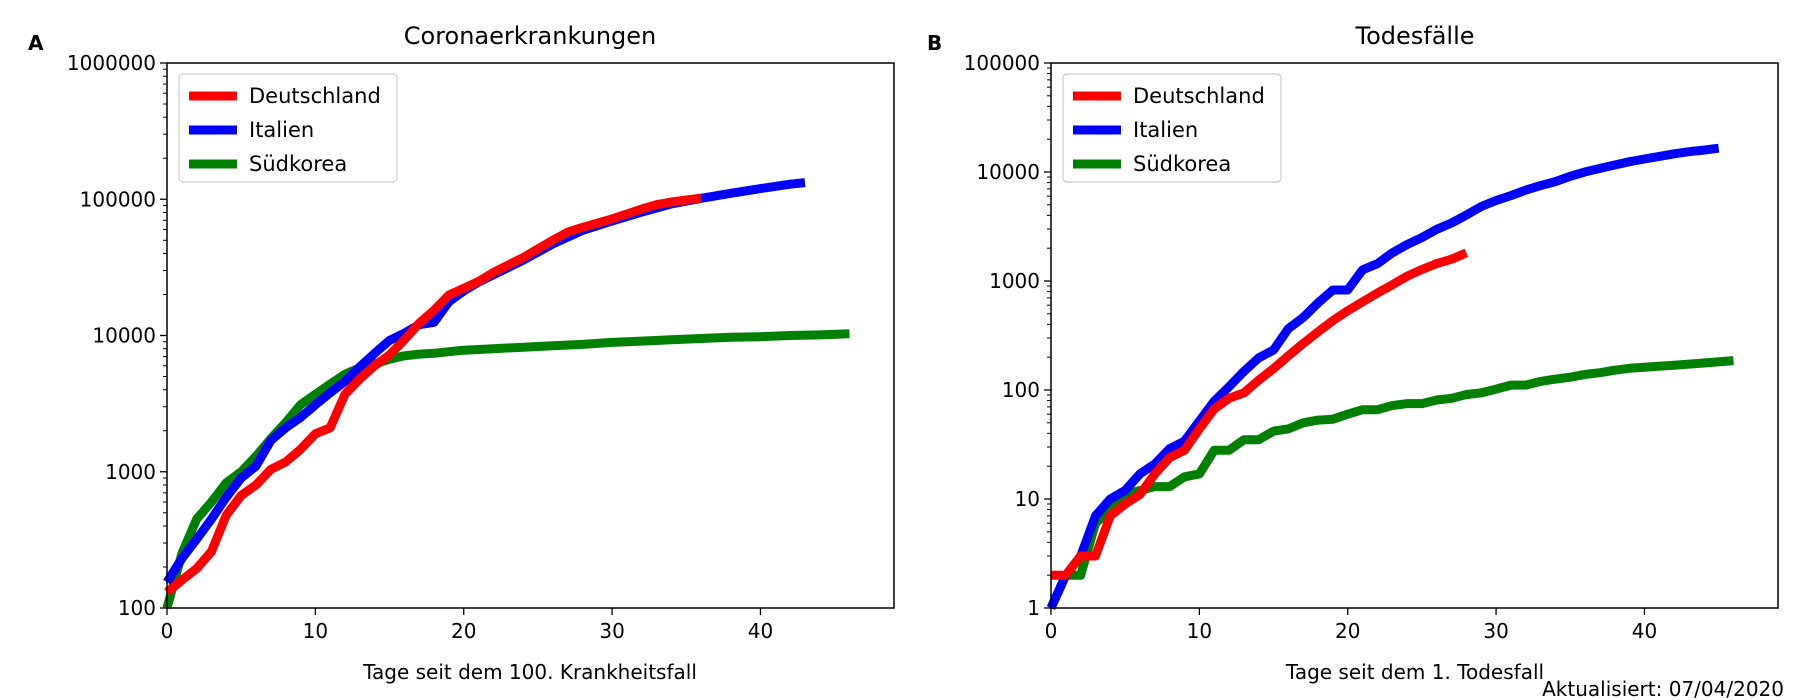 This screenshot has width=1800, height=700. What do you see at coordinates (36, 43) in the screenshot?
I see `panel-letter: A` at bounding box center [36, 43].